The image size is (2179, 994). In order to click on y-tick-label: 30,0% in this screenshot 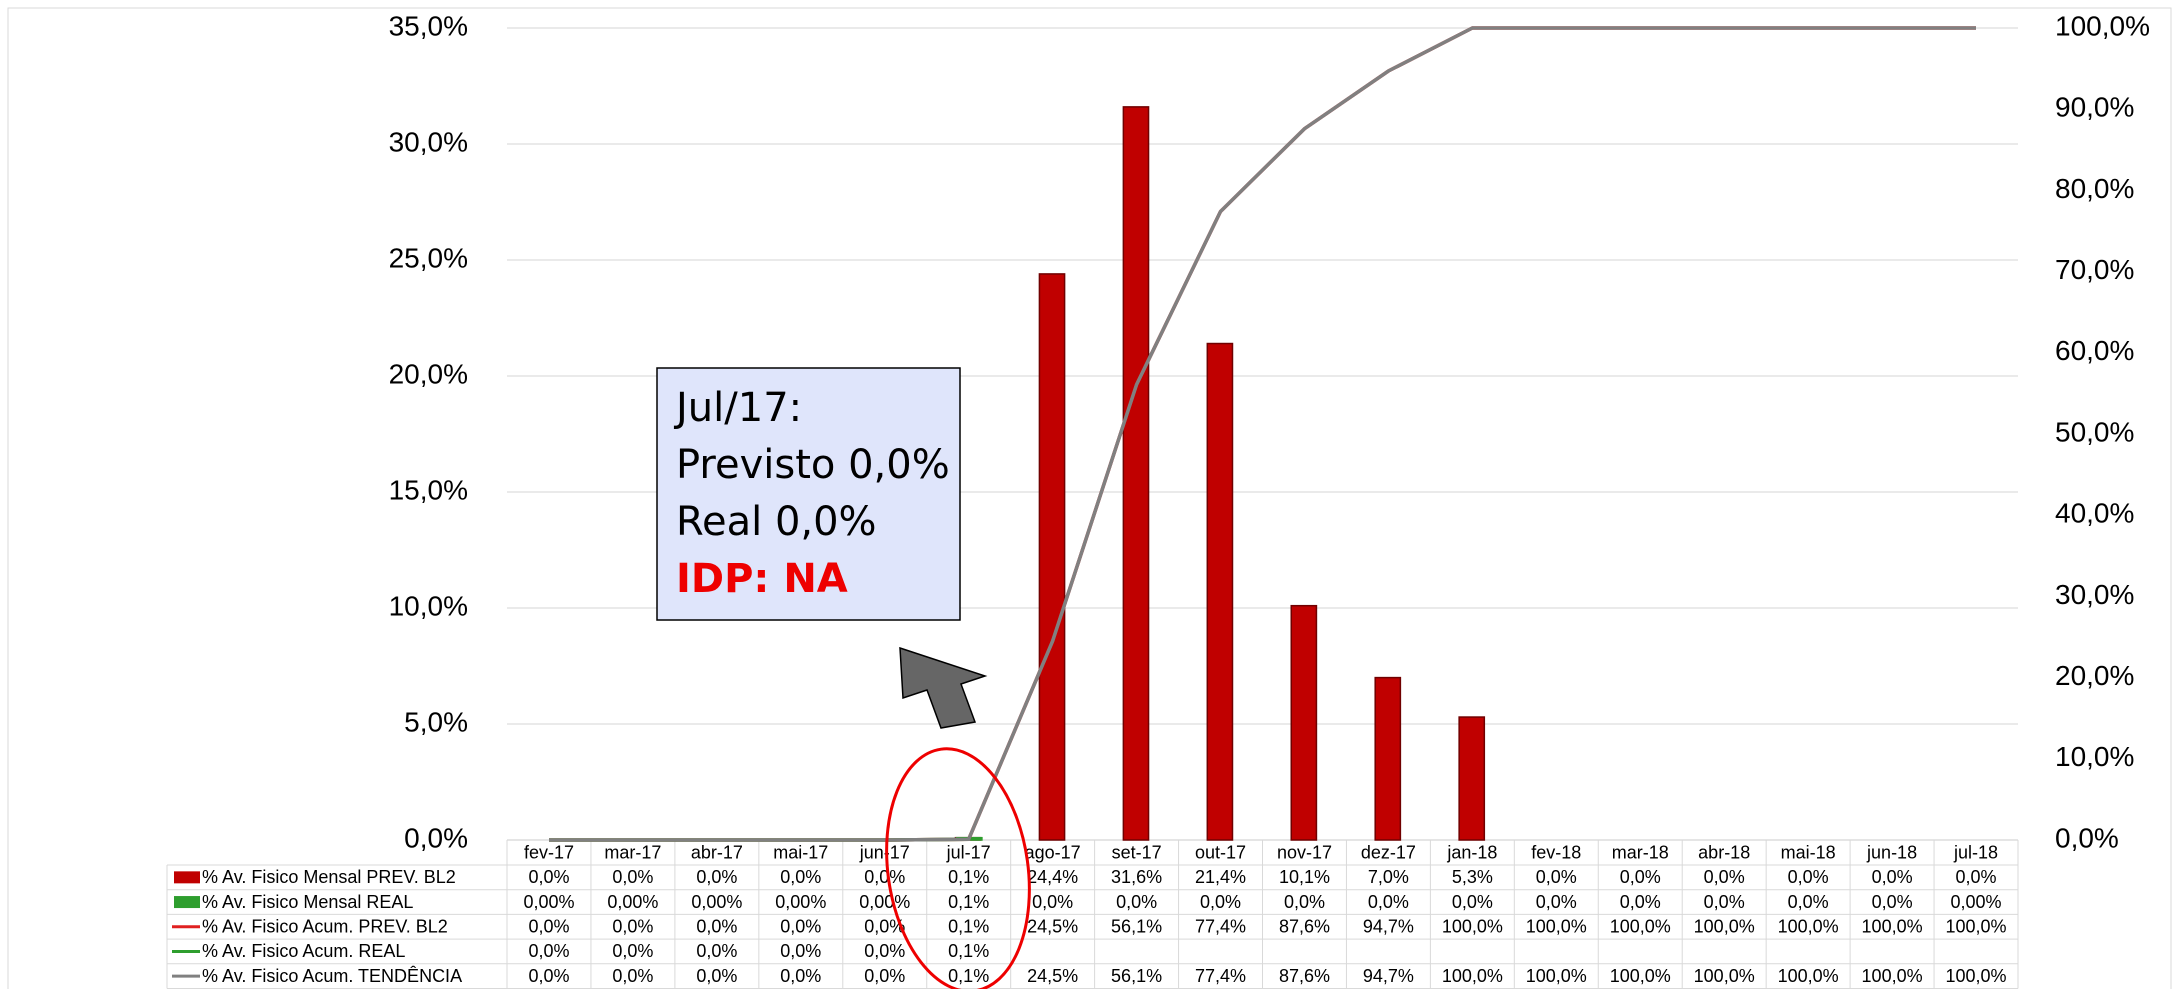, I will do `click(428, 141)`.